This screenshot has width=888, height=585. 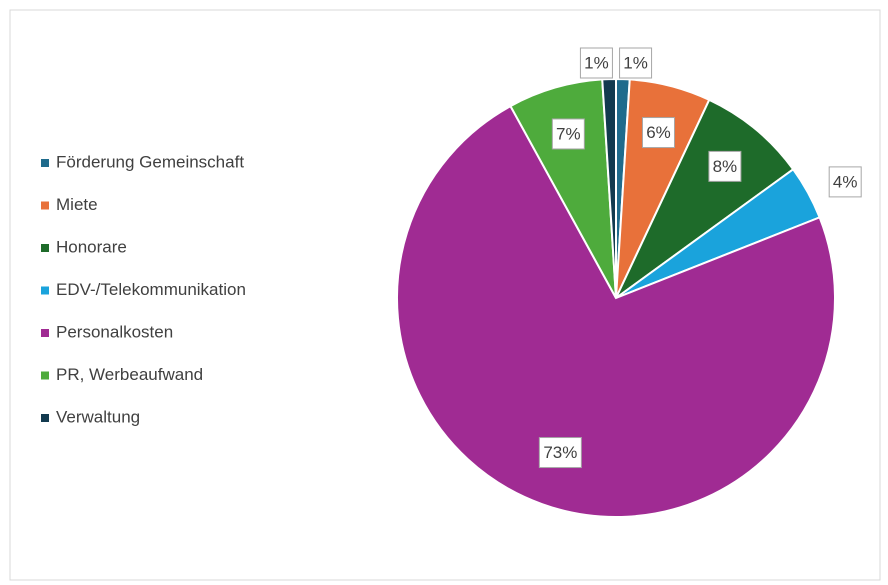 I want to click on data-label: 6%, so click(x=658, y=132).